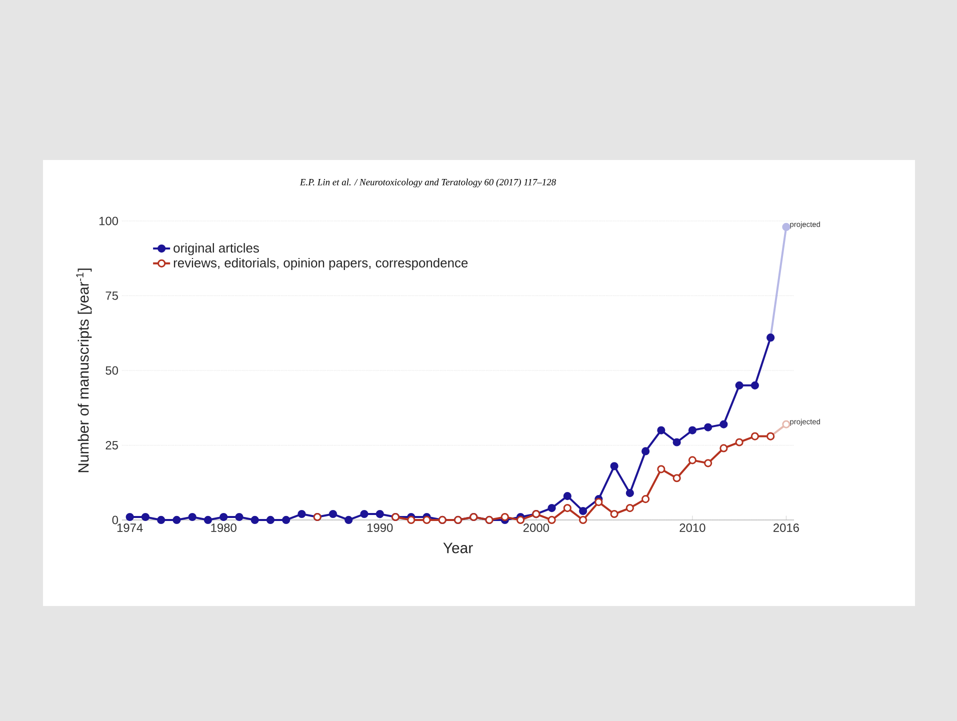 The height and width of the screenshot is (721, 957). I want to click on y-tick-label: 0, so click(115, 520).